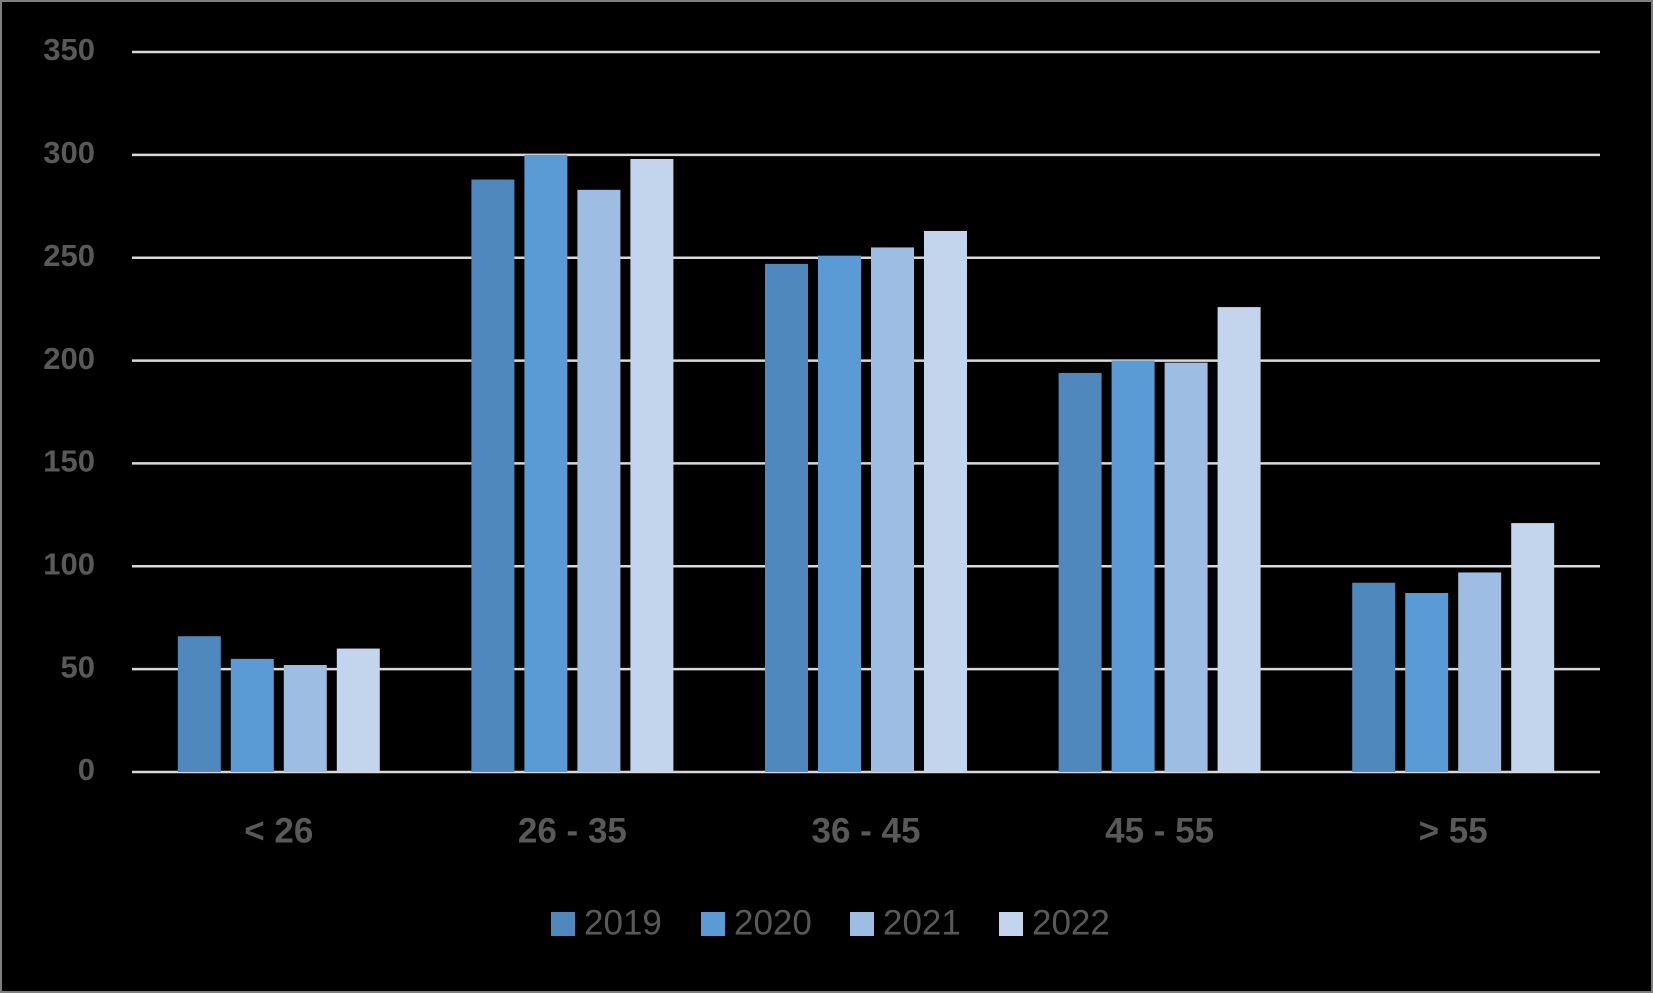 The image size is (1653, 993). I want to click on legend-label: 2020, so click(773, 922).